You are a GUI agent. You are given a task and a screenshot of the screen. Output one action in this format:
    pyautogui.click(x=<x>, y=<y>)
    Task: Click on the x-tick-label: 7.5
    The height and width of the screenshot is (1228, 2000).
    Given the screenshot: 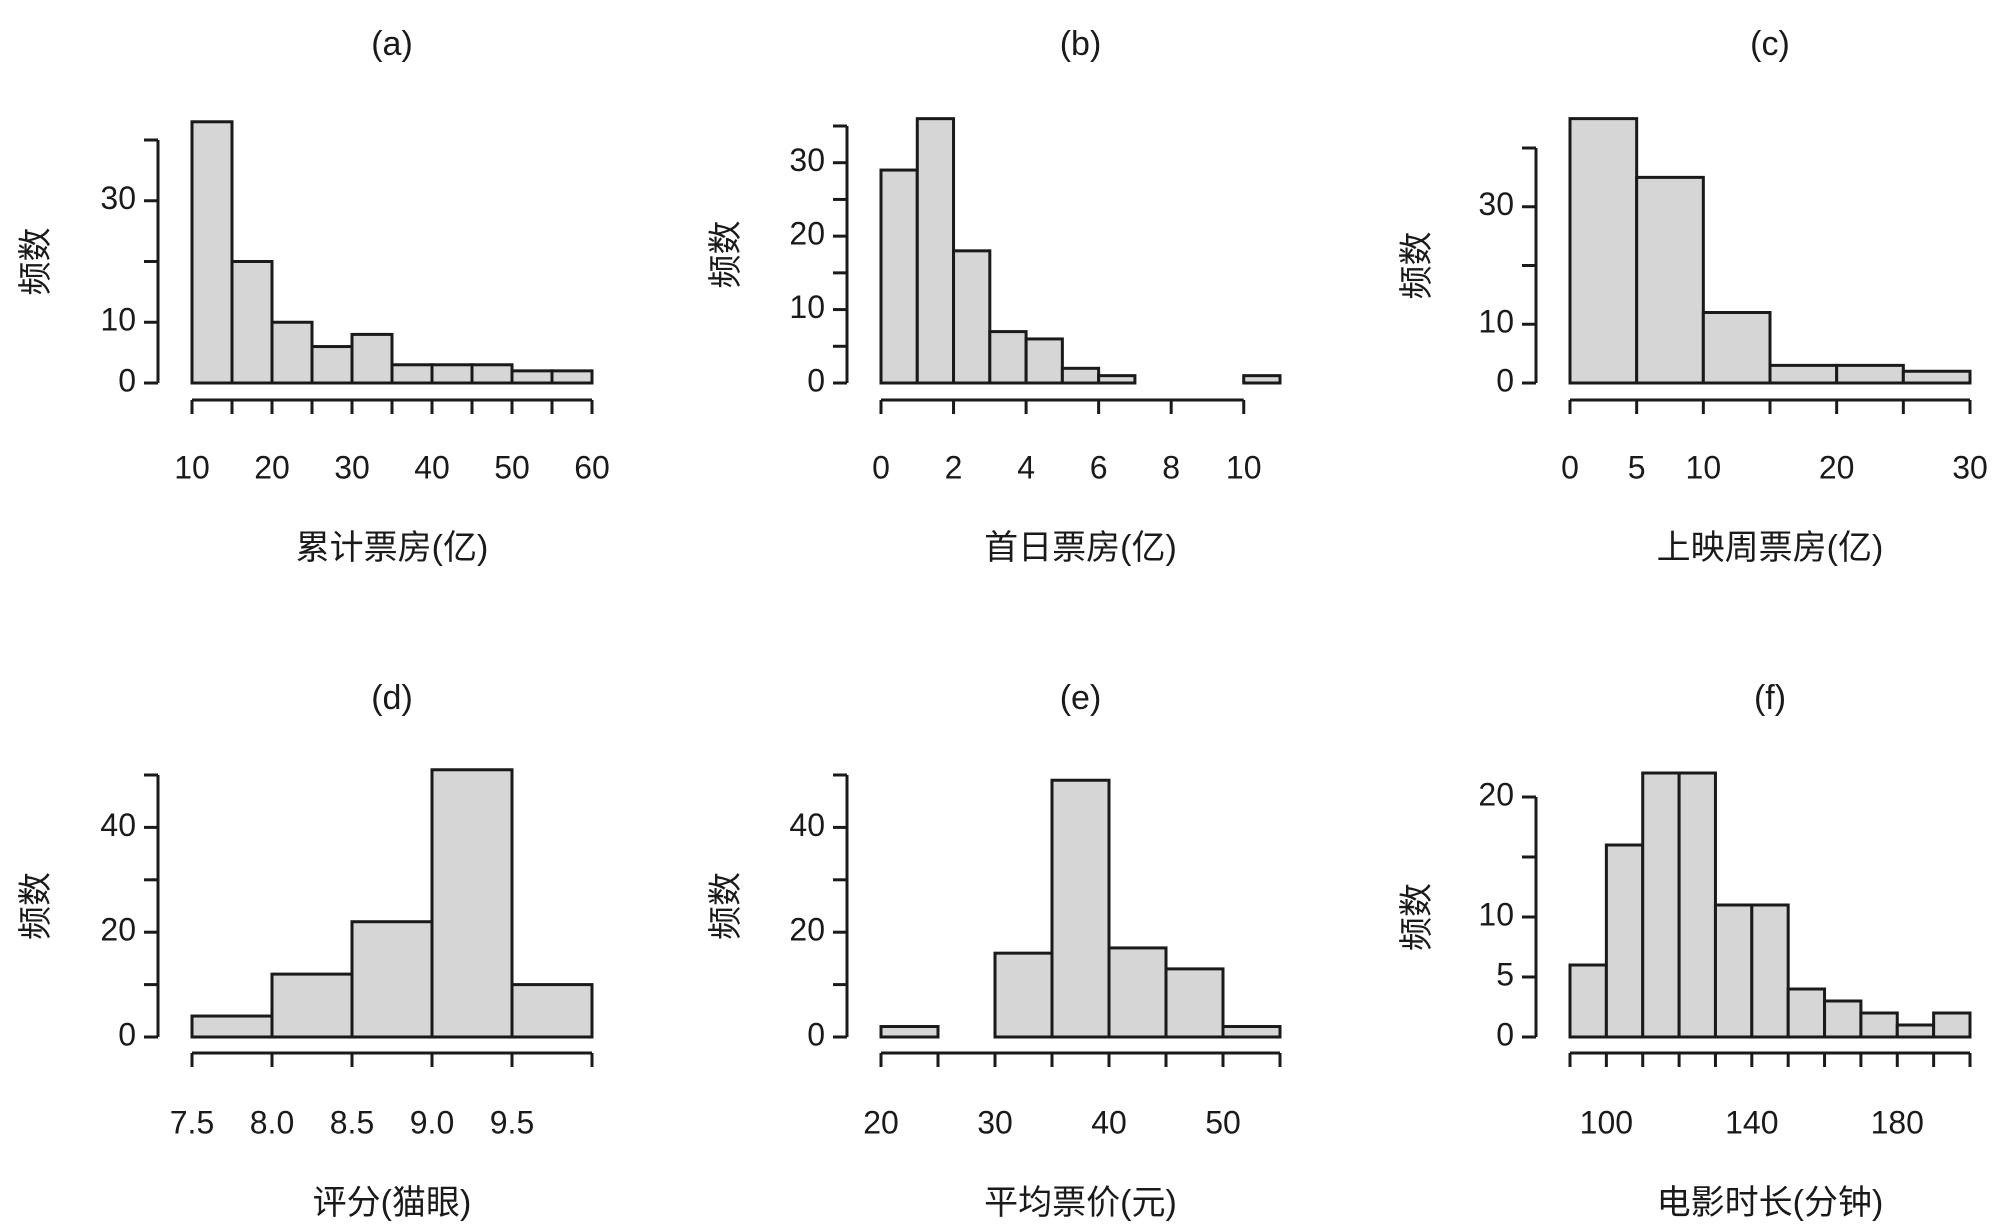 What is the action you would take?
    pyautogui.click(x=192, y=1122)
    